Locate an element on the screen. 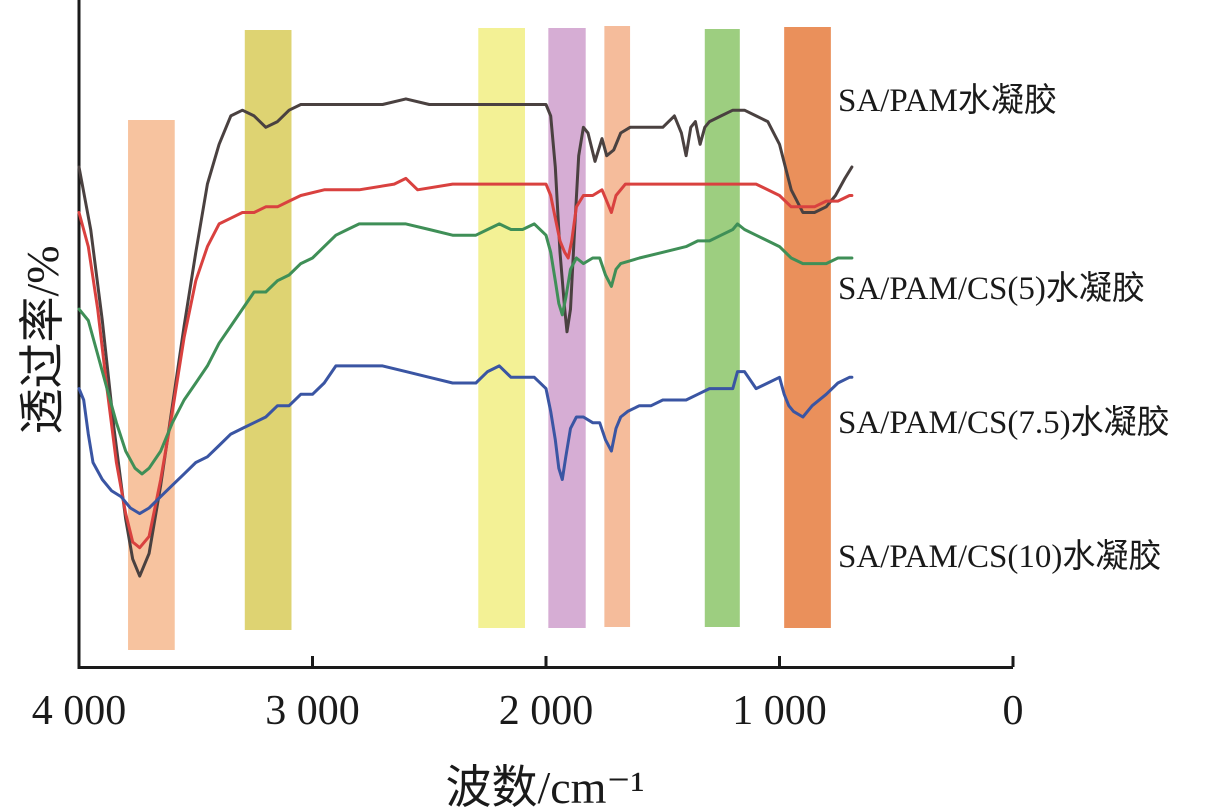  x-tick-label: 2 000 is located at coordinates (546, 711).